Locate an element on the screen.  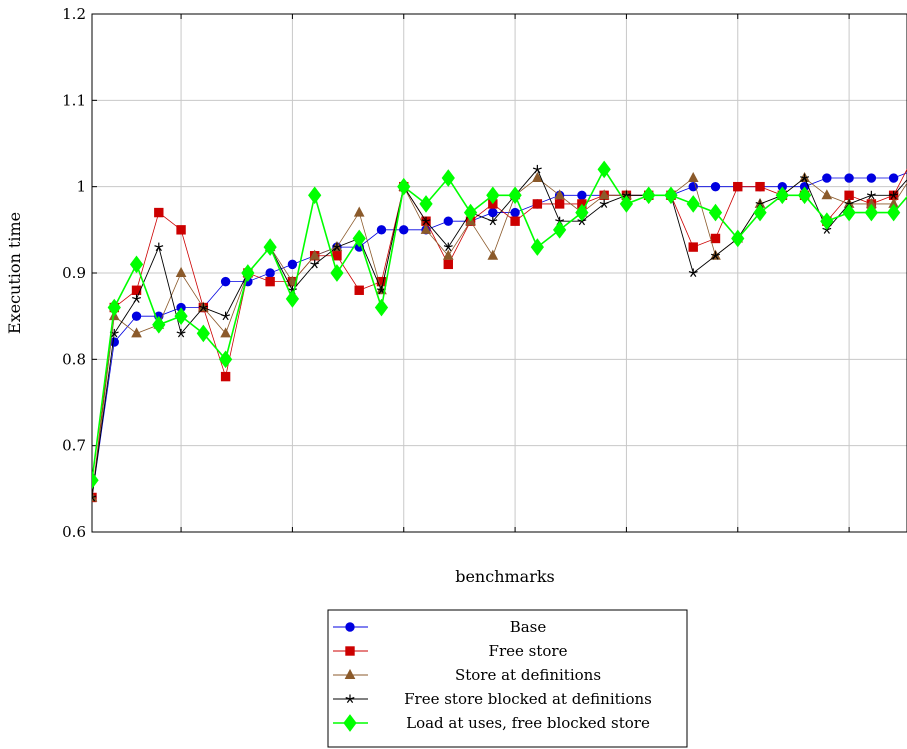
legend-label: Load at uses, free blocked store is located at coordinates (528, 723).